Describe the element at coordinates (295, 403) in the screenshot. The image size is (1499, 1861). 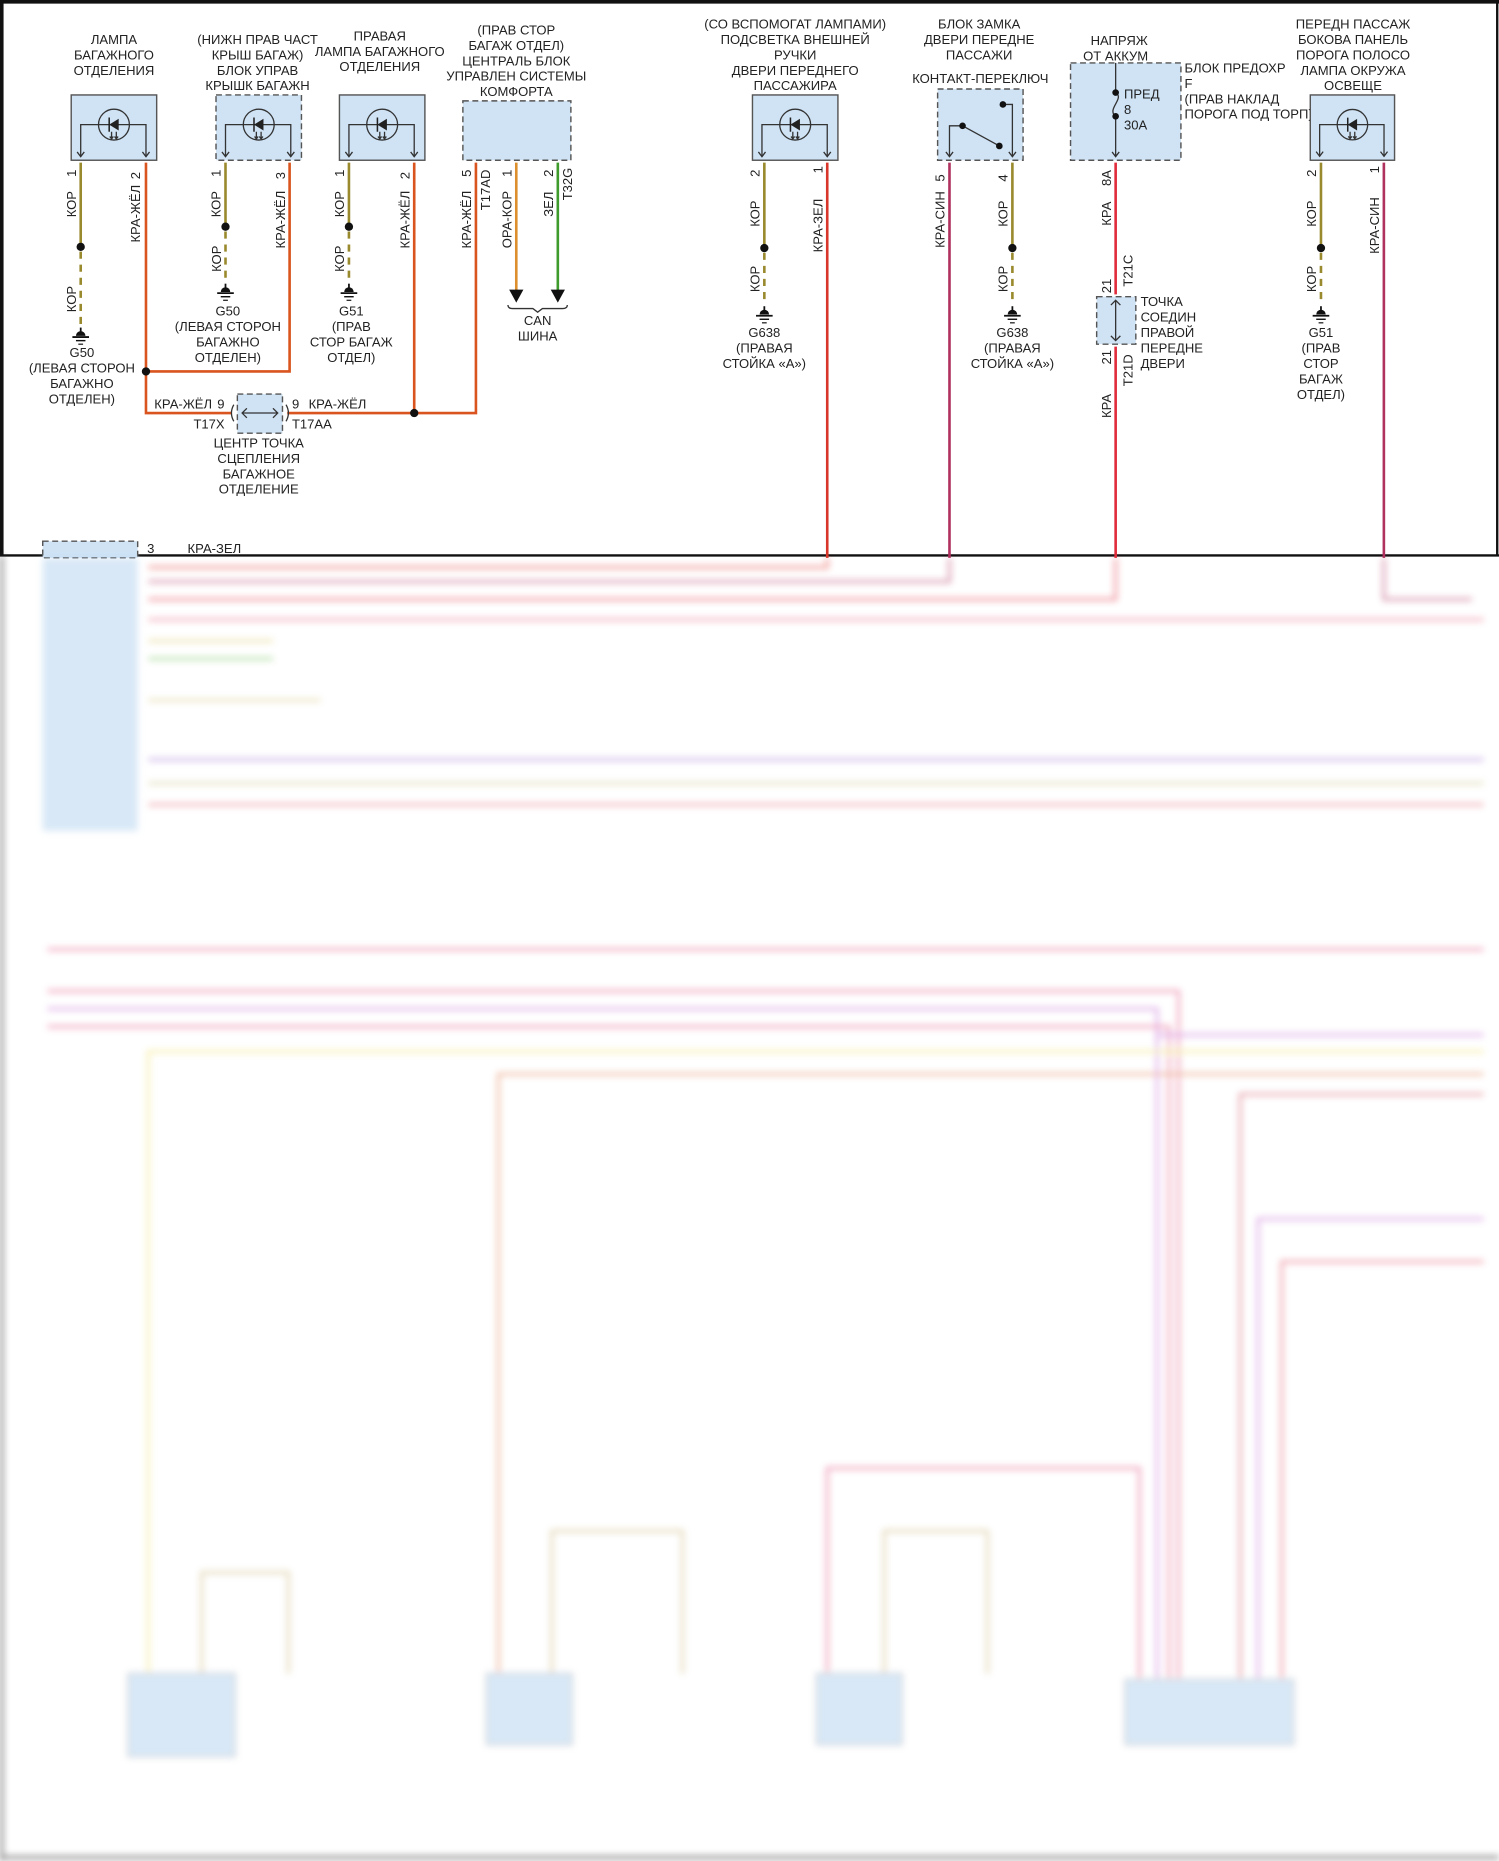
I see `pin-label: 9` at that location.